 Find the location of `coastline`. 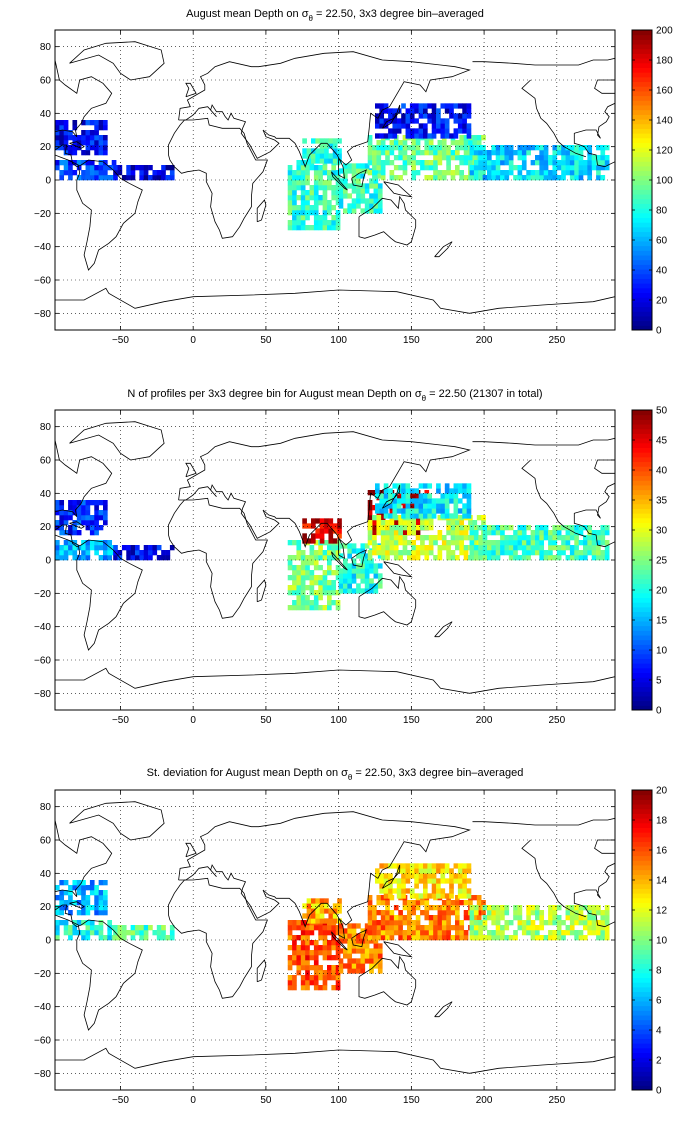

coastline is located at coordinates (391, 496).